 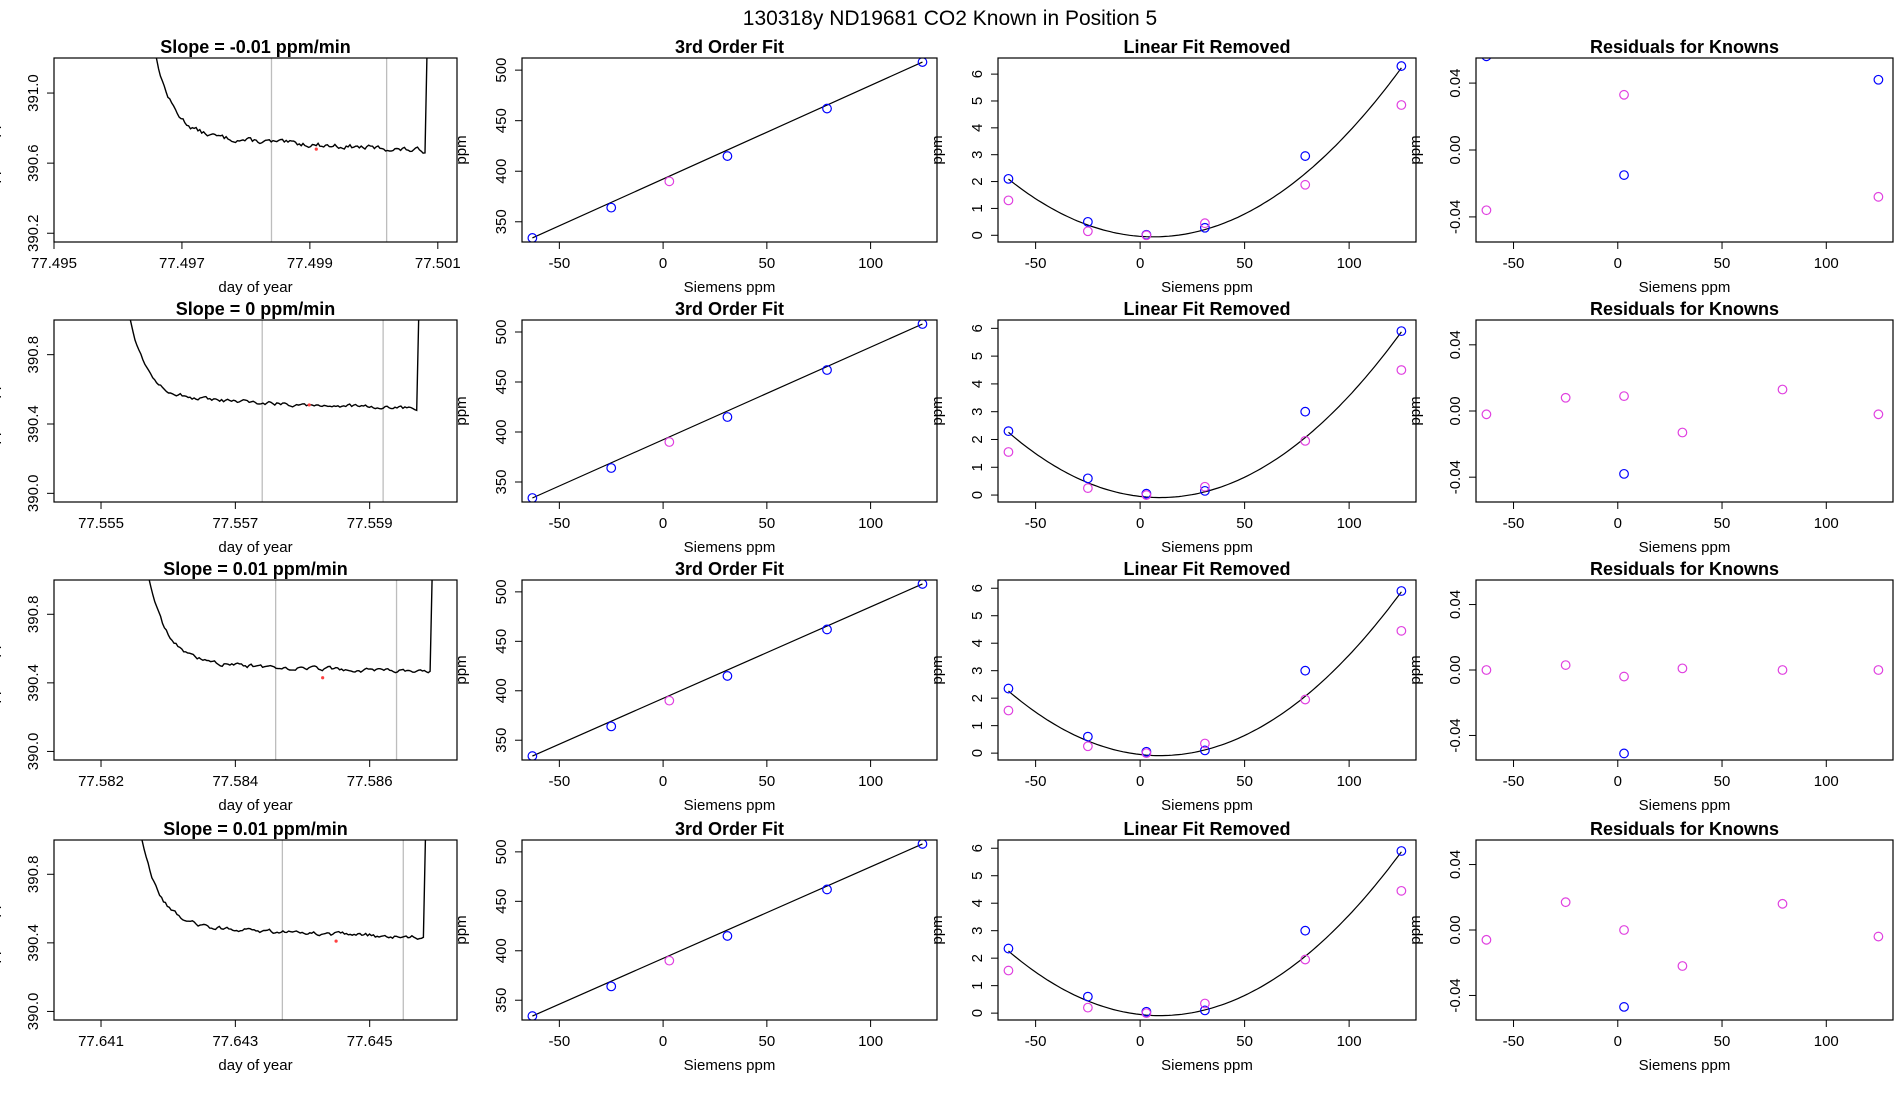 I want to click on y-tick-label: 0, so click(x=977, y=495).